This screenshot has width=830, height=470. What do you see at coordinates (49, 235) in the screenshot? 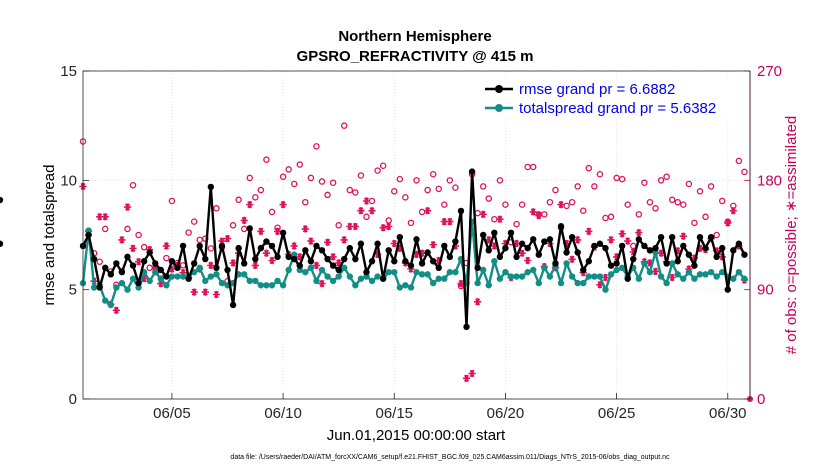
I see `y-axis-label: rmse and totalspread` at bounding box center [49, 235].